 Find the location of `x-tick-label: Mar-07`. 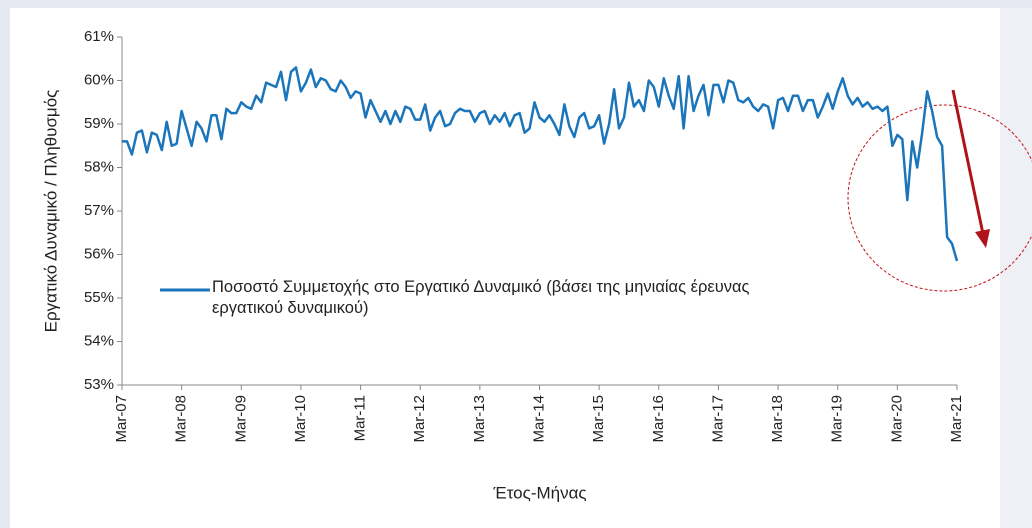

x-tick-label: Mar-07 is located at coordinates (121, 419).